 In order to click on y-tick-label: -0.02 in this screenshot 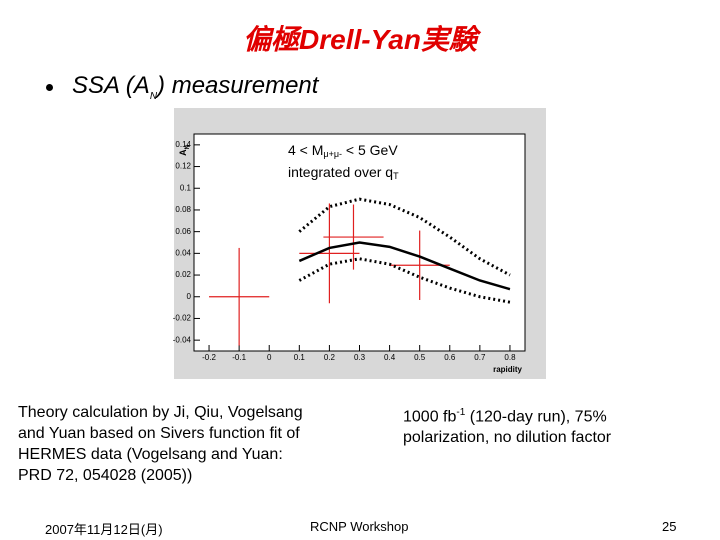, I will do `click(182, 318)`.